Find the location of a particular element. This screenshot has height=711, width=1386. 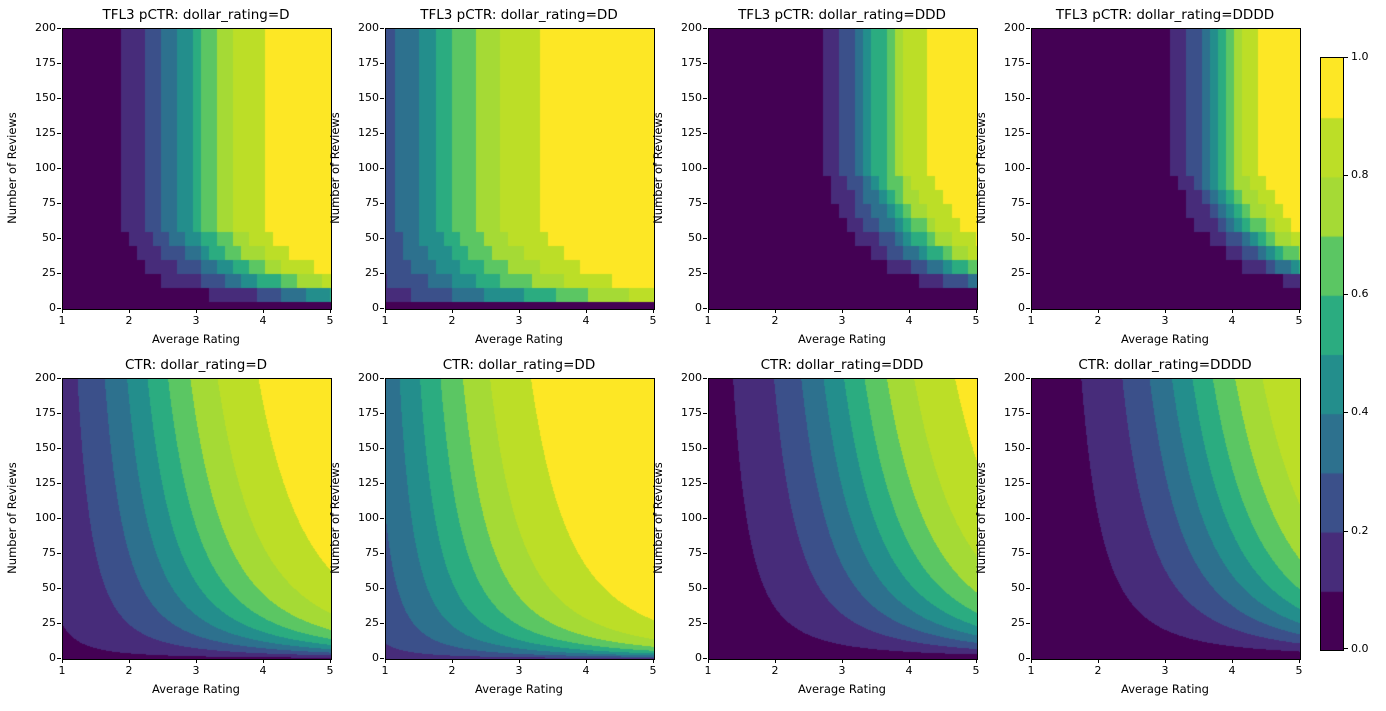

plot-title: TFL3 pCTR: dollar_rating=DD is located at coordinates (519, 15).